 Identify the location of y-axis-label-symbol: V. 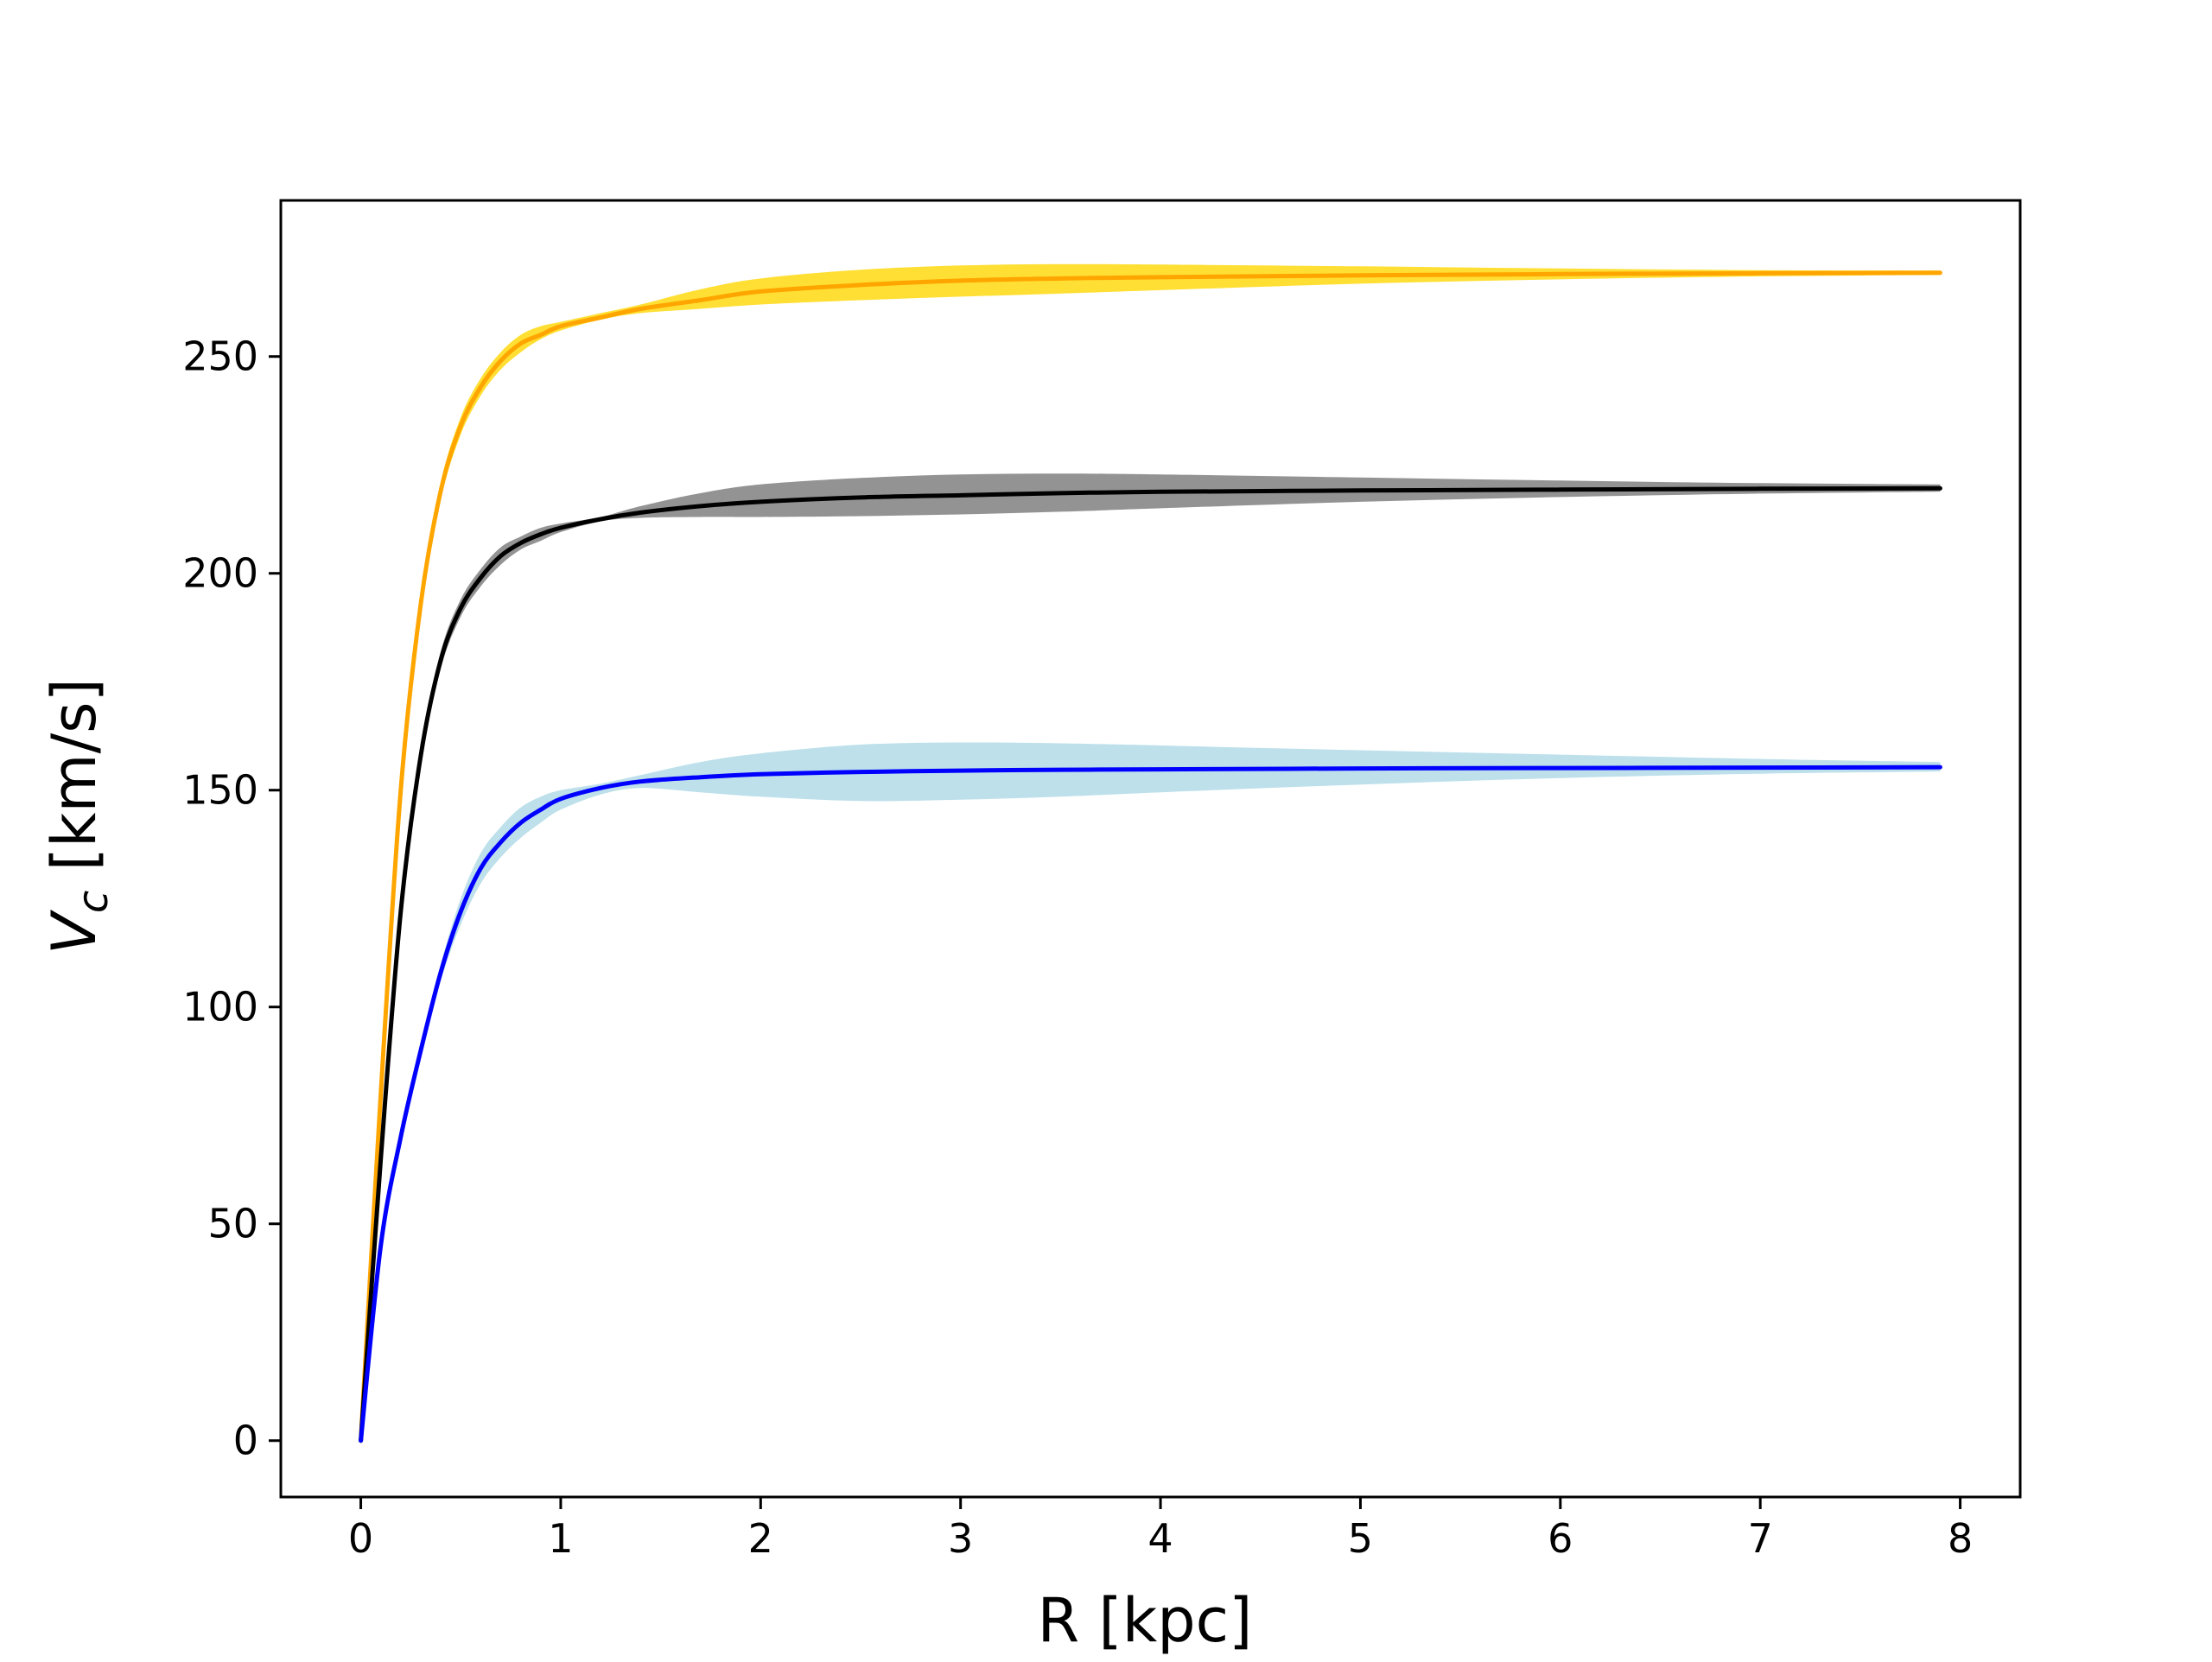
(74, 932).